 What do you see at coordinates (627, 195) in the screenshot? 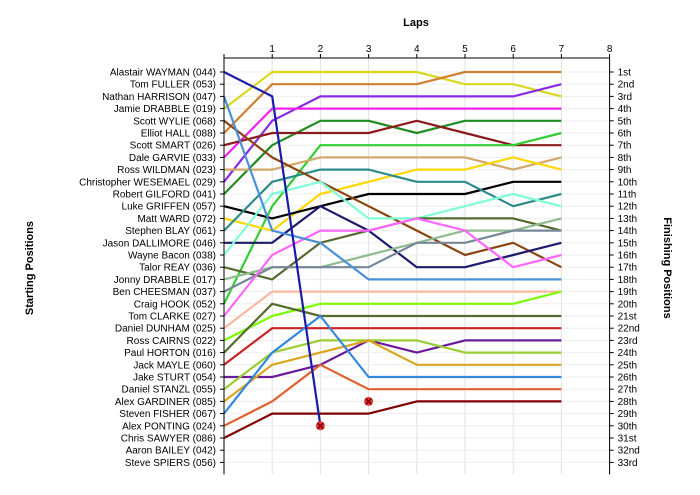
I see `finishing-position-label: 11th` at bounding box center [627, 195].